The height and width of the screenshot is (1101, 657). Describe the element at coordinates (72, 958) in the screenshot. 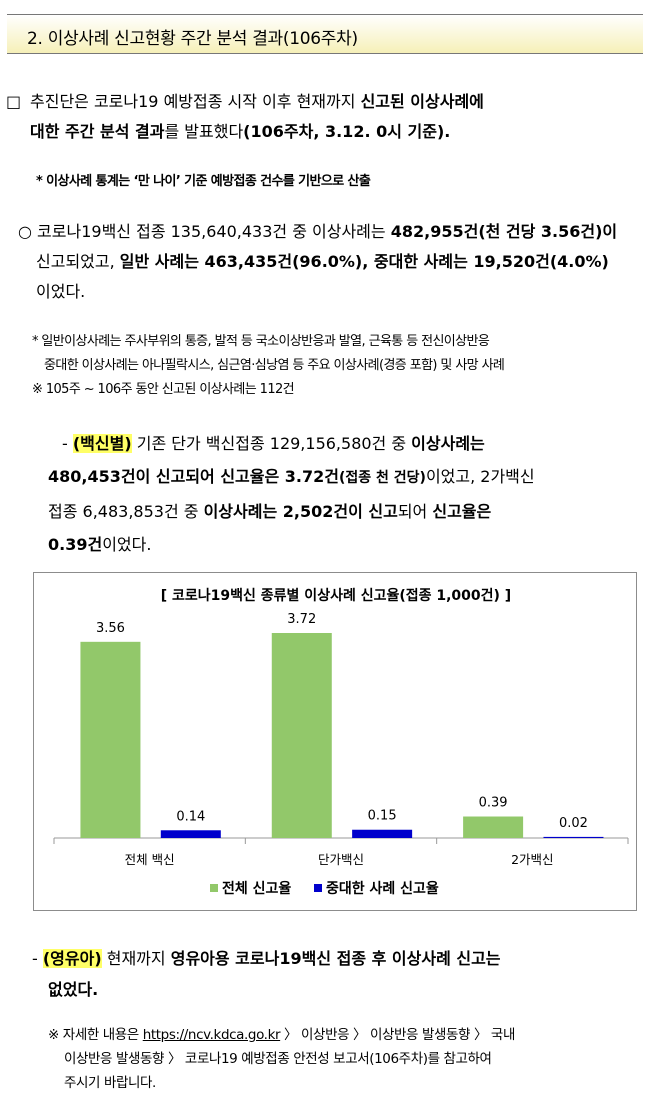

I see `infant-tag: (영유아)` at that location.